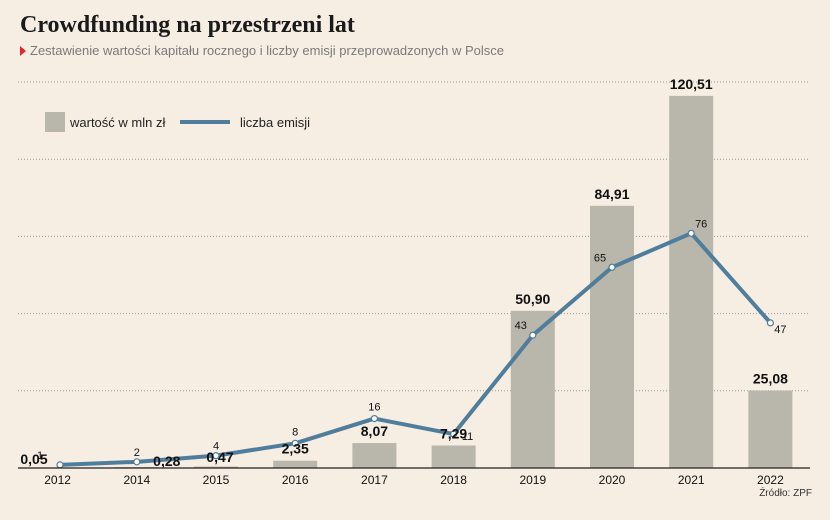 Image resolution: width=830 pixels, height=520 pixels. I want to click on x-tick-label: 2014, so click(136, 480).